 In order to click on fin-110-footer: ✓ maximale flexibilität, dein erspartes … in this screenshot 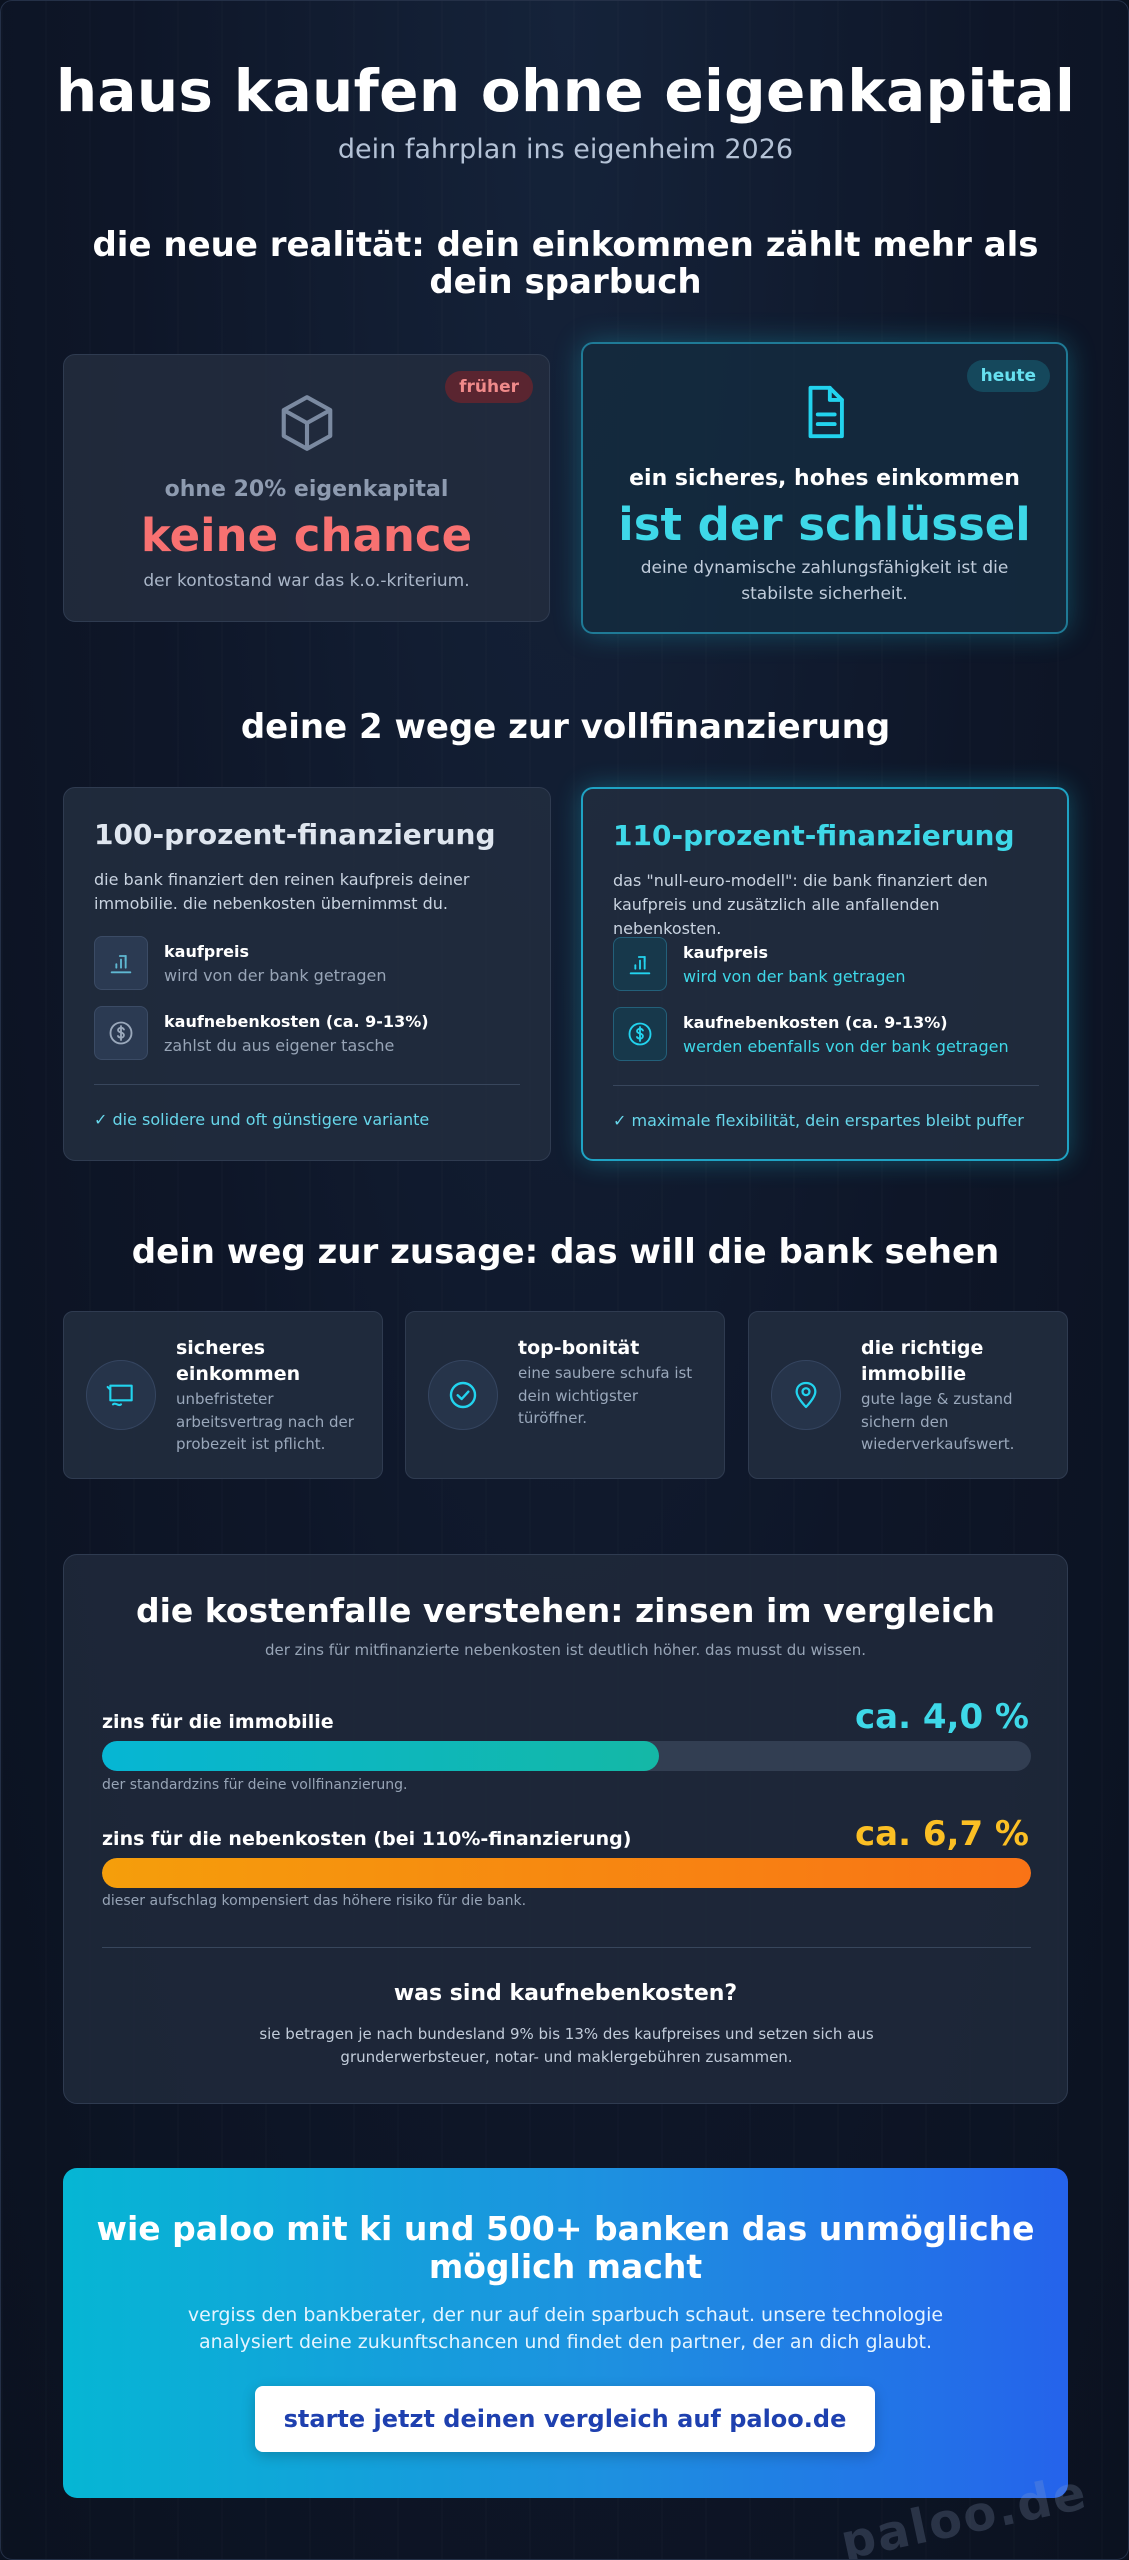, I will do `click(818, 1120)`.